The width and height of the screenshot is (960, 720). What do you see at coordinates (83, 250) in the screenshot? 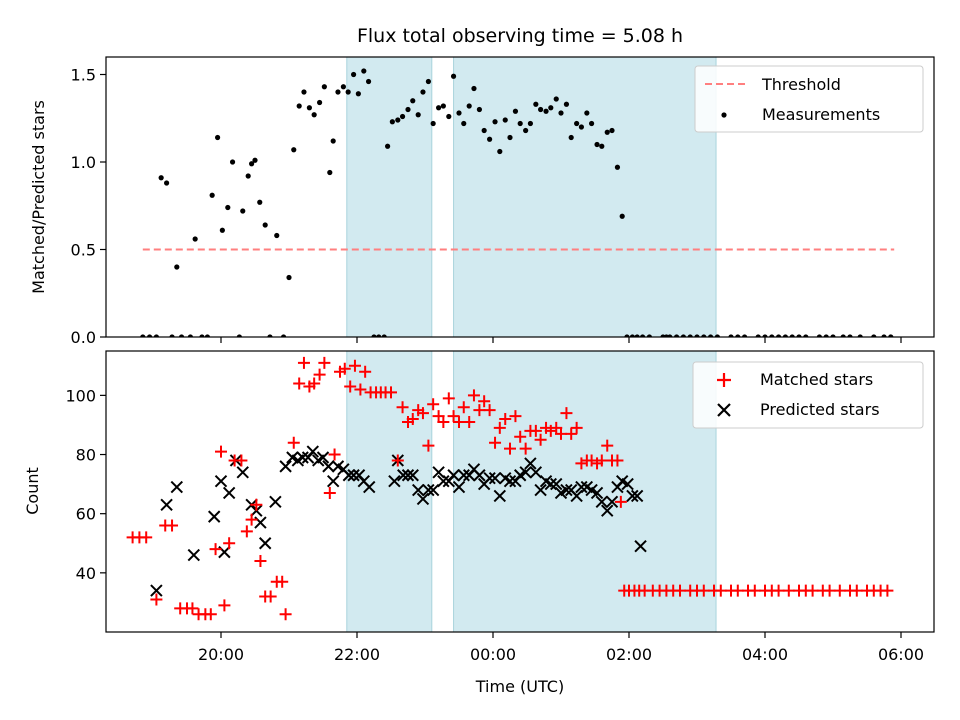
I see `top-y-tick-label: 0.5` at bounding box center [83, 250].